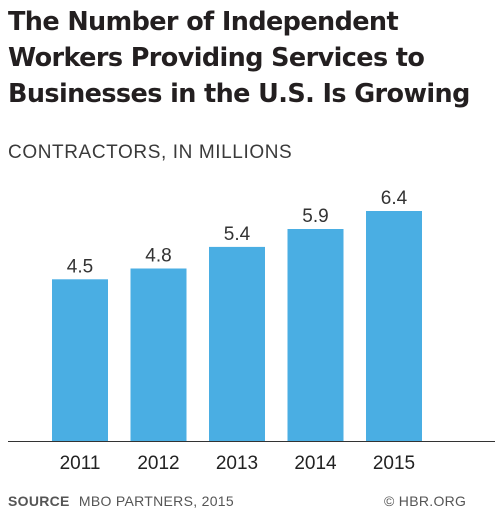 This screenshot has height=525, width=503. What do you see at coordinates (39, 501) in the screenshot?
I see `source-label: SOURCE` at bounding box center [39, 501].